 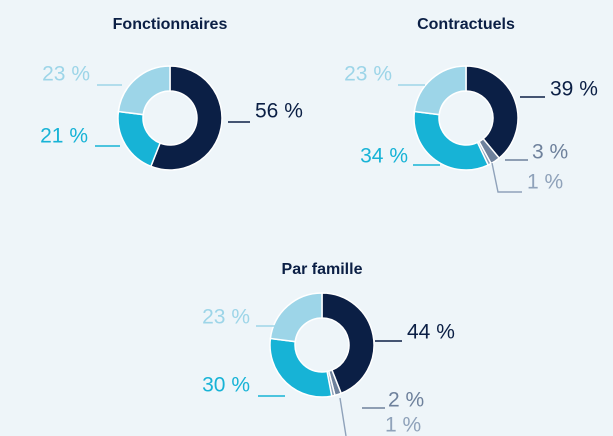 What do you see at coordinates (574, 89) in the screenshot?
I see `value-label: 39 %` at bounding box center [574, 89].